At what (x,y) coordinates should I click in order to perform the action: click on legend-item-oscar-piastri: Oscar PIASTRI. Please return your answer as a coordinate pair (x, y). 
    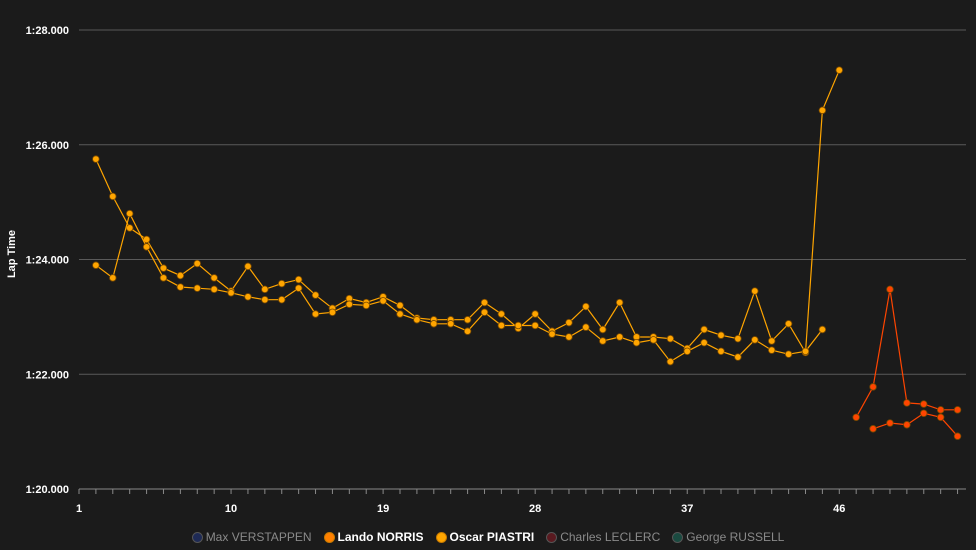
    Looking at the image, I should click on (484, 537).